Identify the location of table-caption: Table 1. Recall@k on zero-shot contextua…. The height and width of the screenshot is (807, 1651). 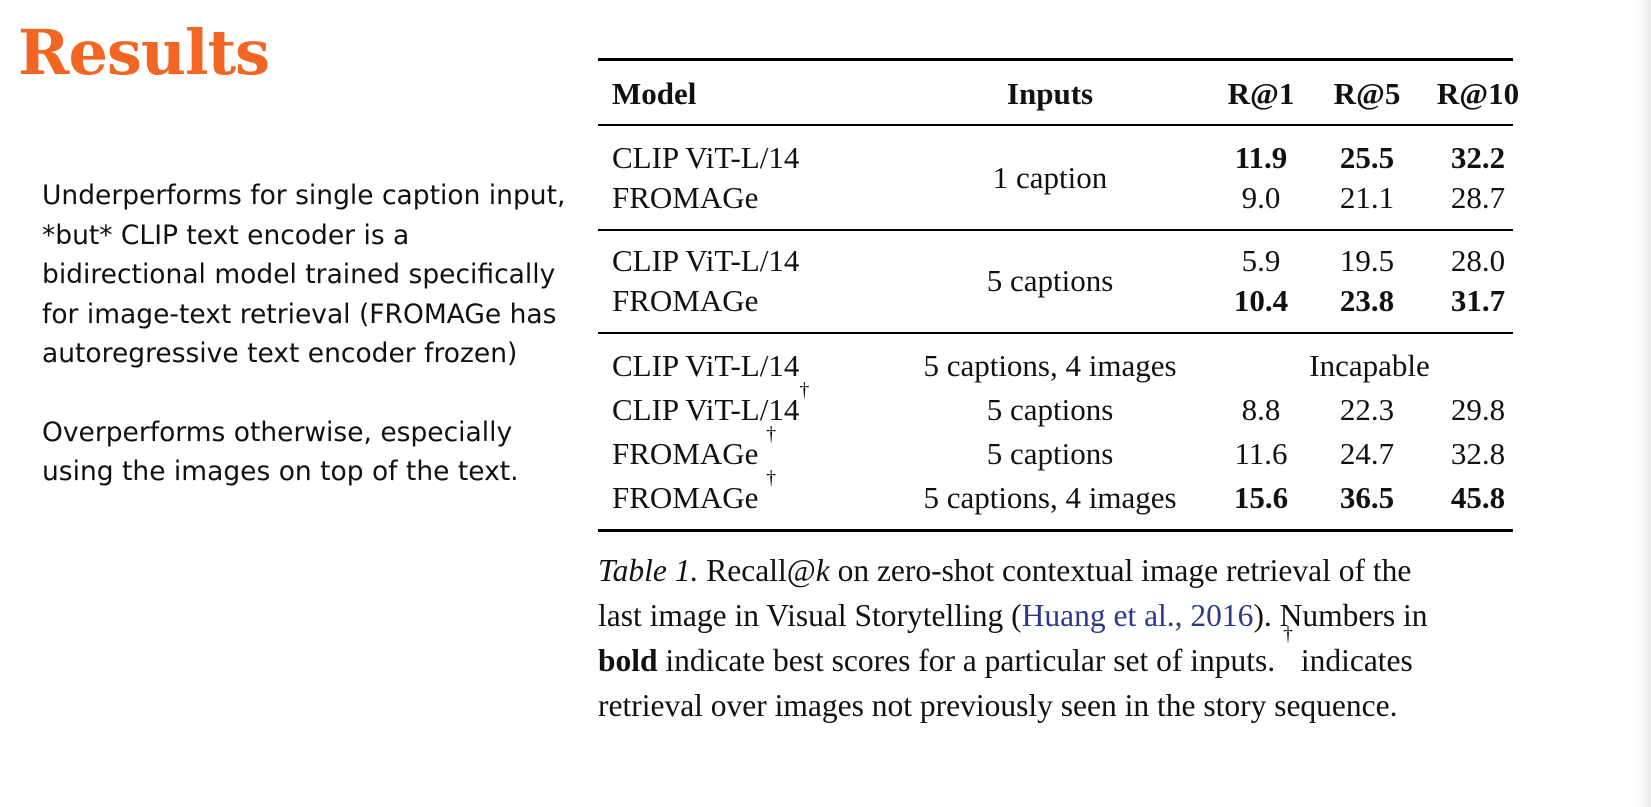
(1013, 638).